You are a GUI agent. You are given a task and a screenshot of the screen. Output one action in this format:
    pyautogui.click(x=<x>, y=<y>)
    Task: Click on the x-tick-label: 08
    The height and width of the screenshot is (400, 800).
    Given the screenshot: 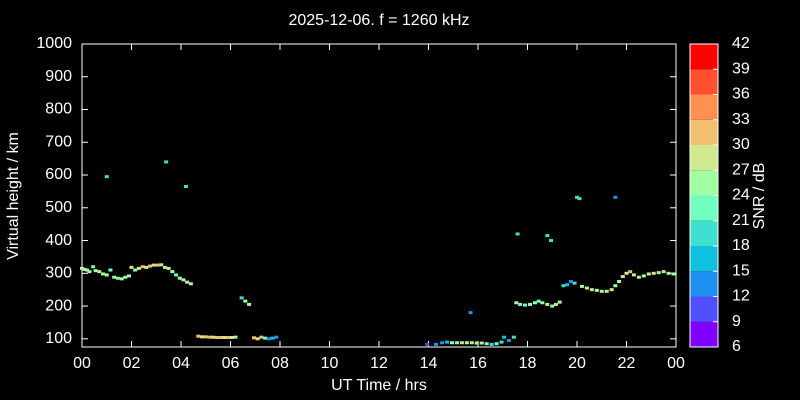 What is the action you would take?
    pyautogui.click(x=280, y=363)
    